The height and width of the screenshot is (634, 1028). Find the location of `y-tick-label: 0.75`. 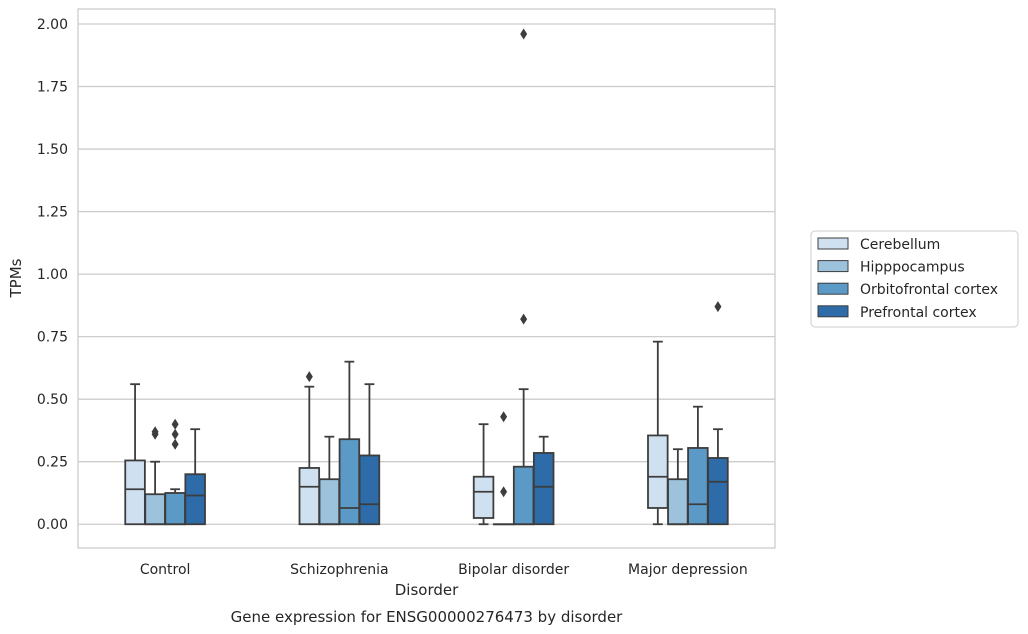

y-tick-label: 0.75 is located at coordinates (52, 338).